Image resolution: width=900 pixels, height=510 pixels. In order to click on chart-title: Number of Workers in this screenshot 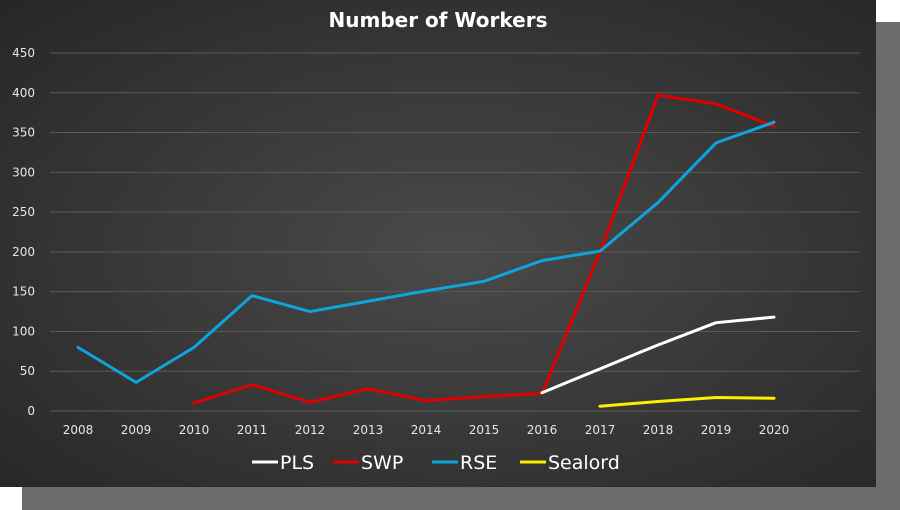, I will do `click(438, 20)`.